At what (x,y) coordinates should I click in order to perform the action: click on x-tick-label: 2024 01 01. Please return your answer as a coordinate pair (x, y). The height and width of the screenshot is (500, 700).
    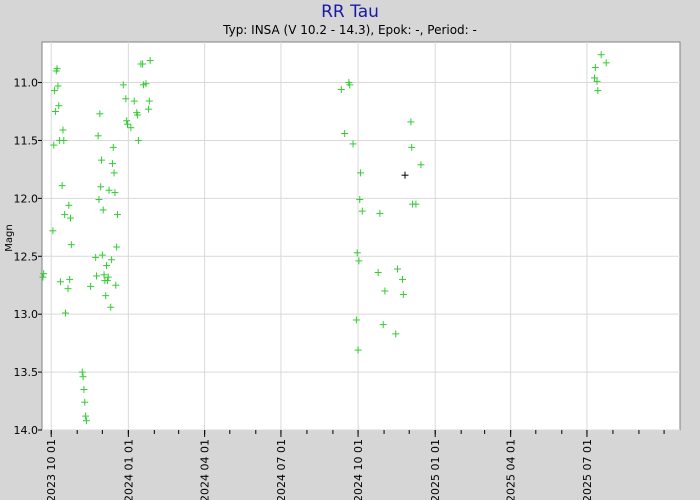
    Looking at the image, I should click on (128, 469).